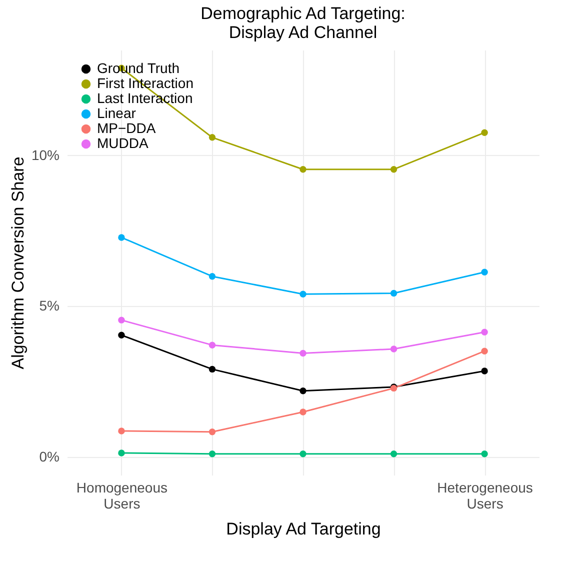  I want to click on y-tick-label: 0%, so click(49, 456).